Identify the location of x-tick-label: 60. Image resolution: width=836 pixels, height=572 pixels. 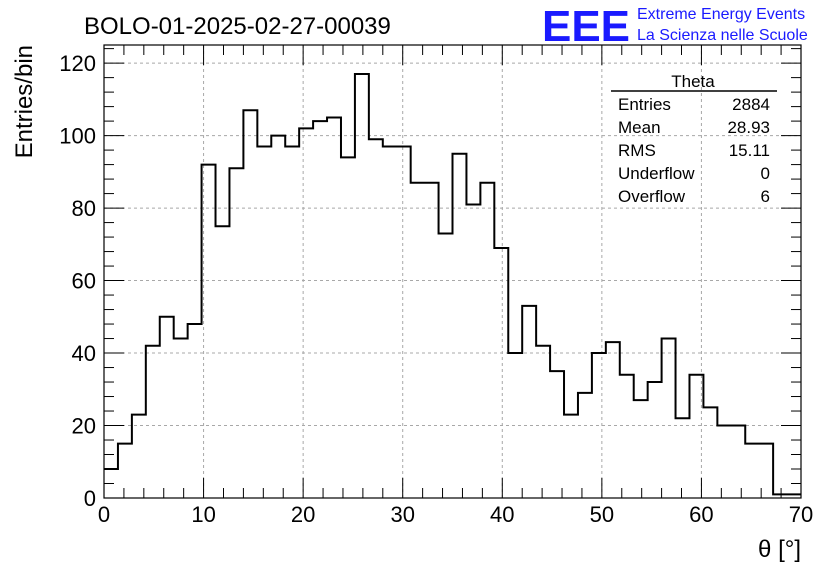
(701, 514).